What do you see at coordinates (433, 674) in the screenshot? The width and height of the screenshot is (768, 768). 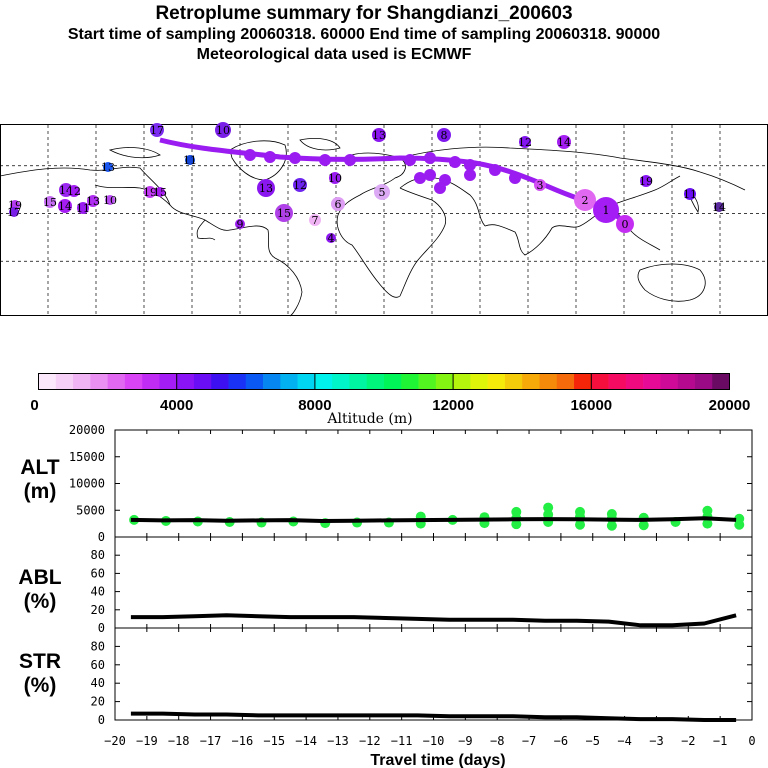 I see `panel-frame` at bounding box center [433, 674].